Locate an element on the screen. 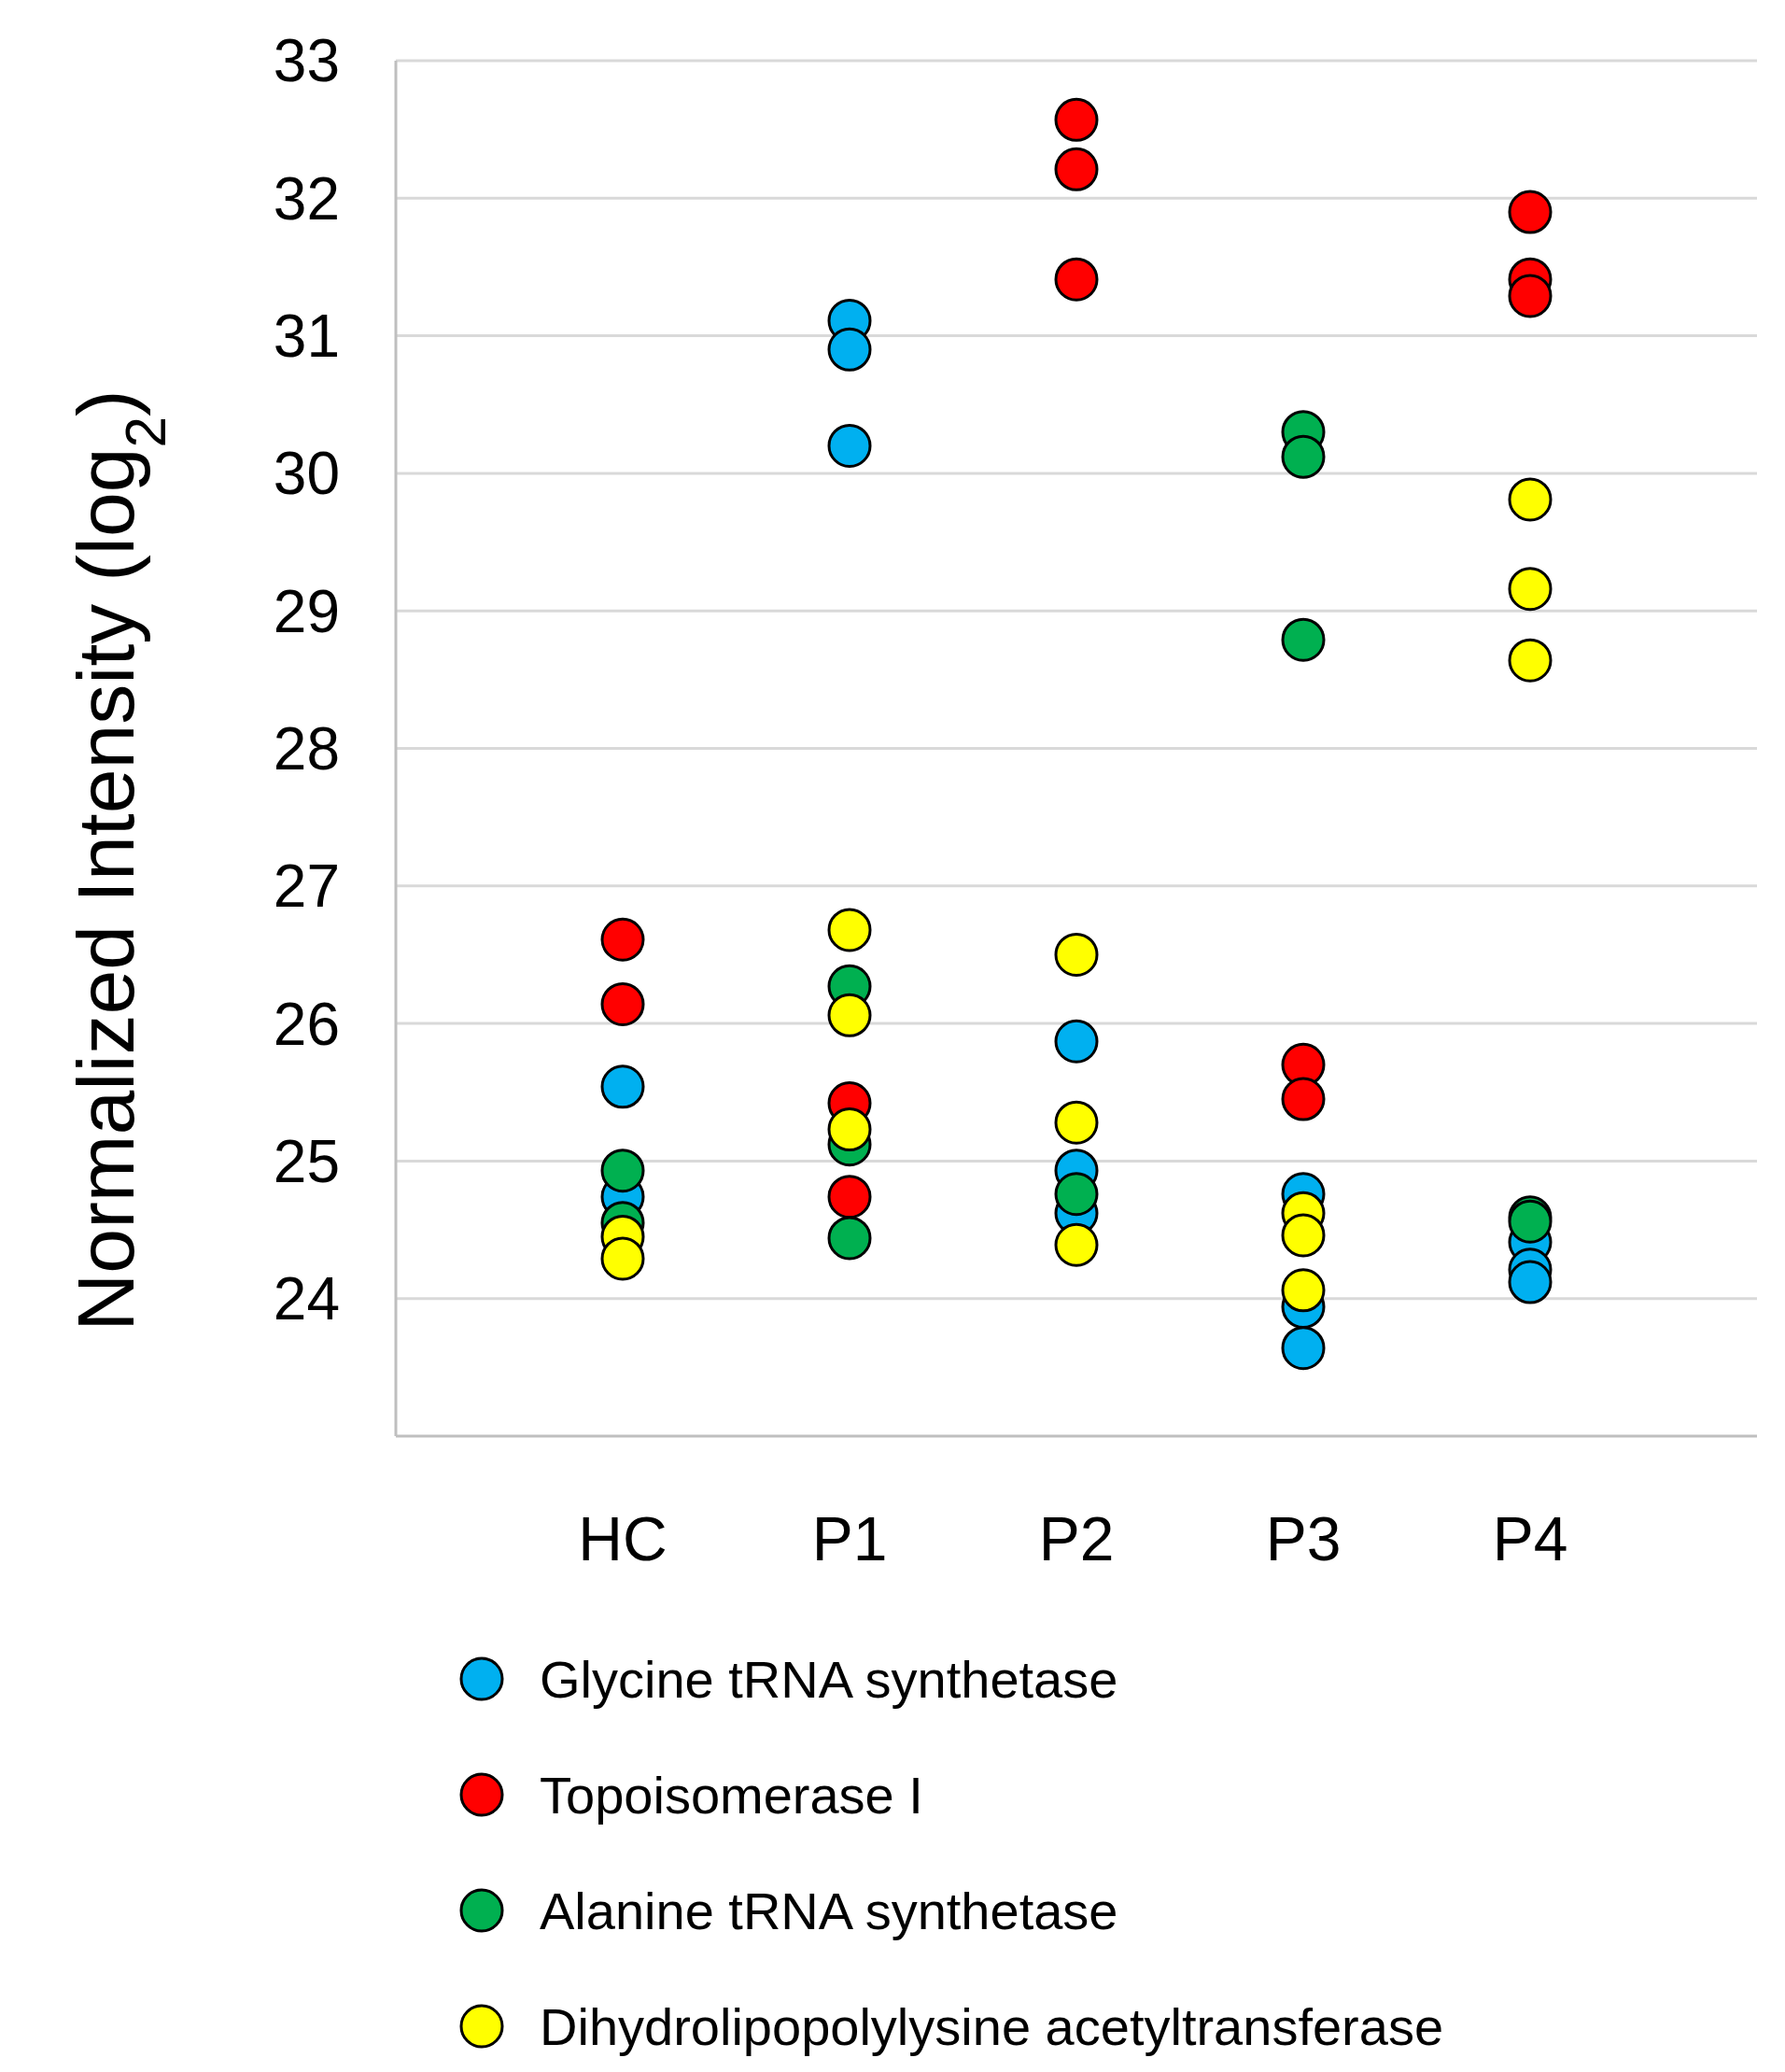 This screenshot has width=1785, height=2072. y-tick-label: 25 is located at coordinates (306, 1161).